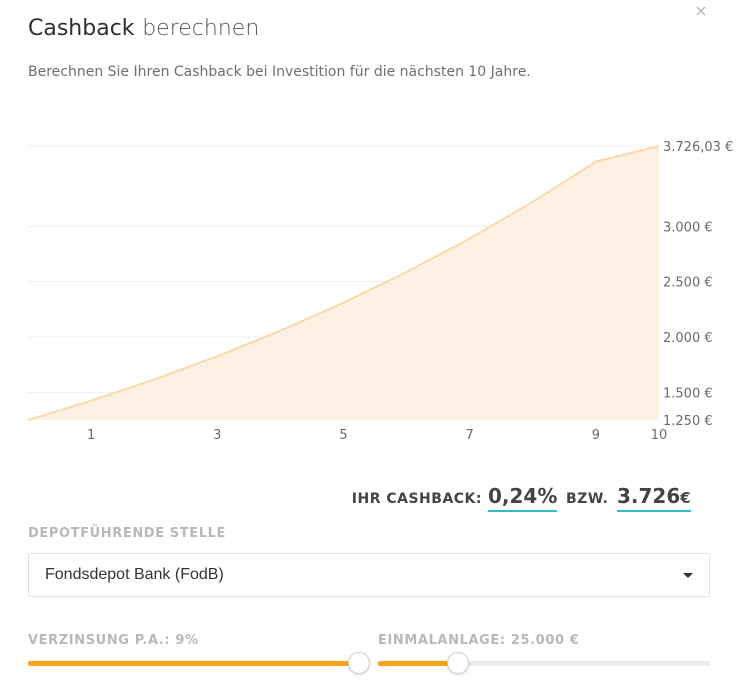  What do you see at coordinates (369, 575) in the screenshot?
I see `depot-select: Fondsdepot Bank (FodB)` at bounding box center [369, 575].